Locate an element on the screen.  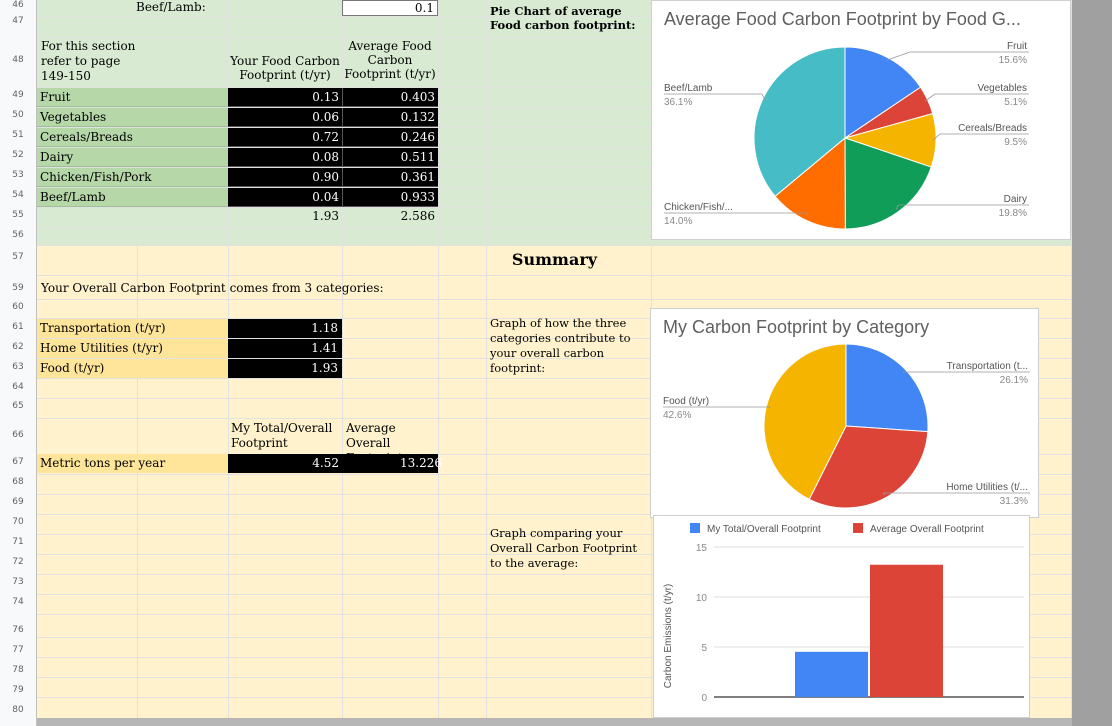
beef-lamb-input: 0.1 is located at coordinates (390, 8).